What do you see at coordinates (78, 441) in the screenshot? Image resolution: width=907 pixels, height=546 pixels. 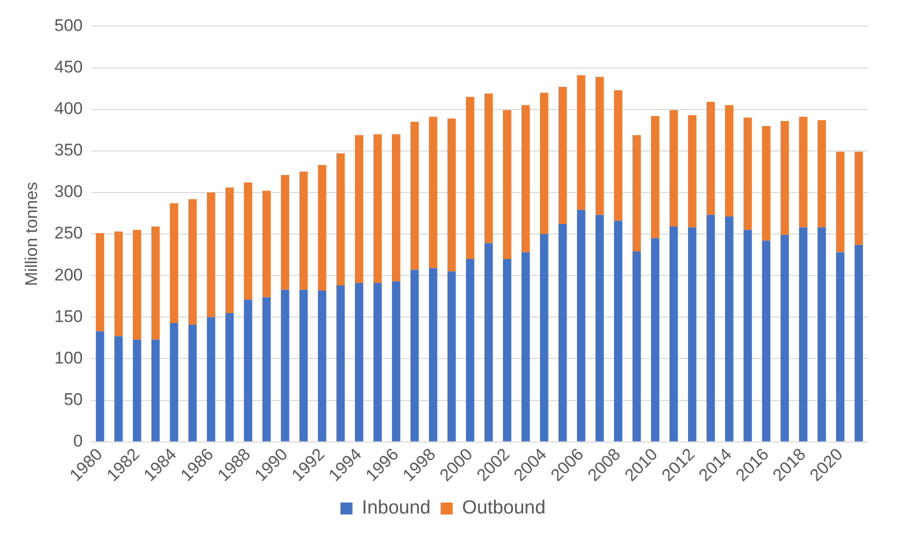 I see `y-tick-label: 0` at bounding box center [78, 441].